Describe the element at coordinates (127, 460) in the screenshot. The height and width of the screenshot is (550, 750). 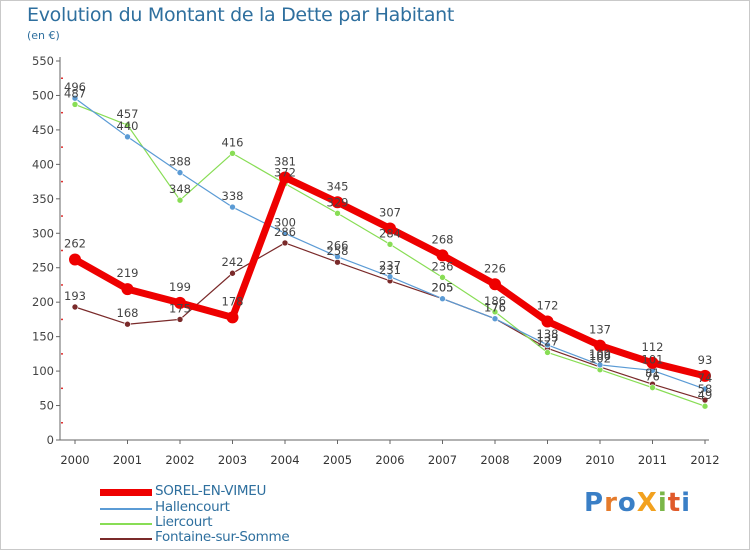
I see `x-tick-label: 2001` at that location.